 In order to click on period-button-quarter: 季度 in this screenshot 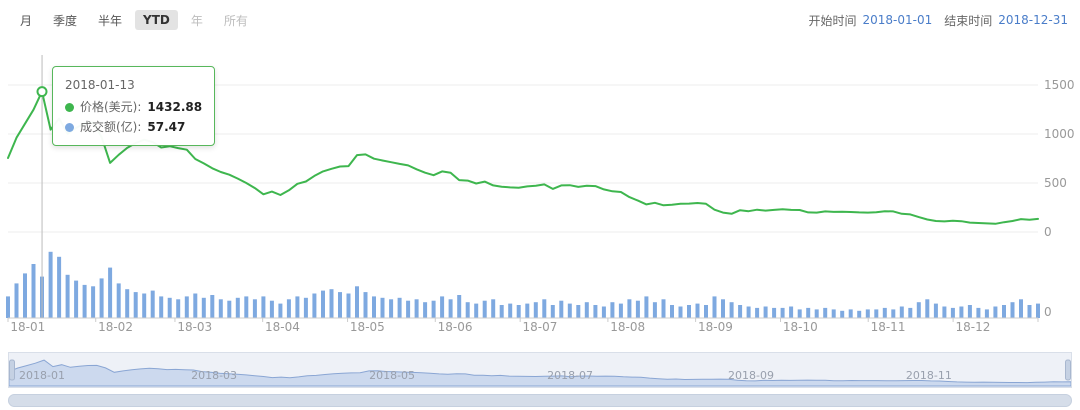, I will do `click(65, 20)`.